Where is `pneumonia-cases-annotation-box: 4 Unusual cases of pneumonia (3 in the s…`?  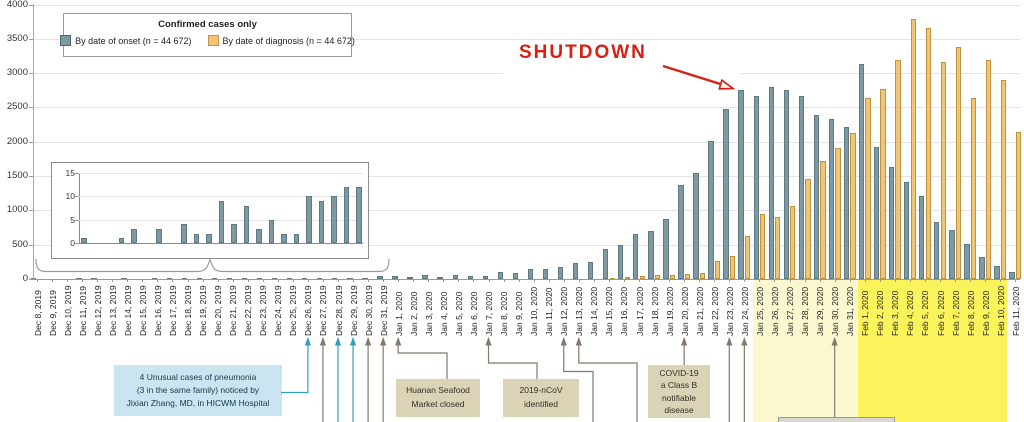 pneumonia-cases-annotation-box: 4 Unusual cases of pneumonia (3 in the s… is located at coordinates (198, 390).